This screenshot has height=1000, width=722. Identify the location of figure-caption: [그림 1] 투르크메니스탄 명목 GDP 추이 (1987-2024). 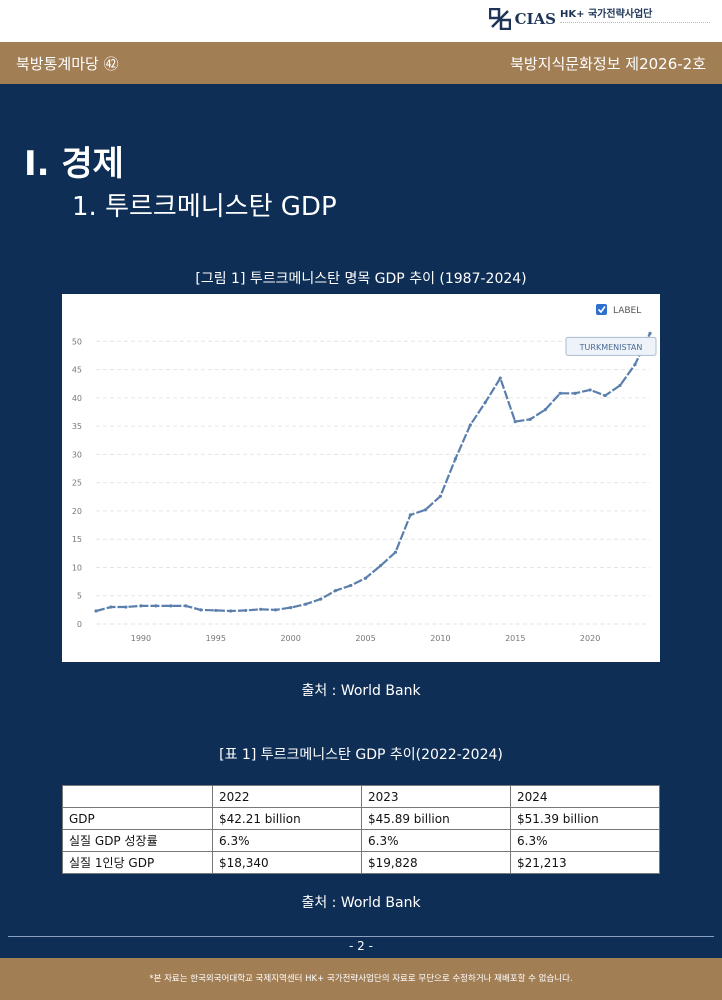
(361, 279).